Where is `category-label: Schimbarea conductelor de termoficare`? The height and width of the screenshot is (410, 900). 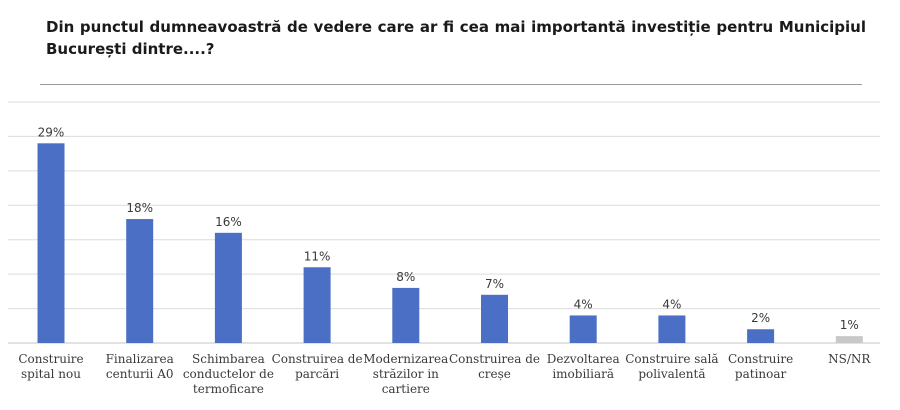 category-label: Schimbarea conductelor de termoficare is located at coordinates (228, 374).